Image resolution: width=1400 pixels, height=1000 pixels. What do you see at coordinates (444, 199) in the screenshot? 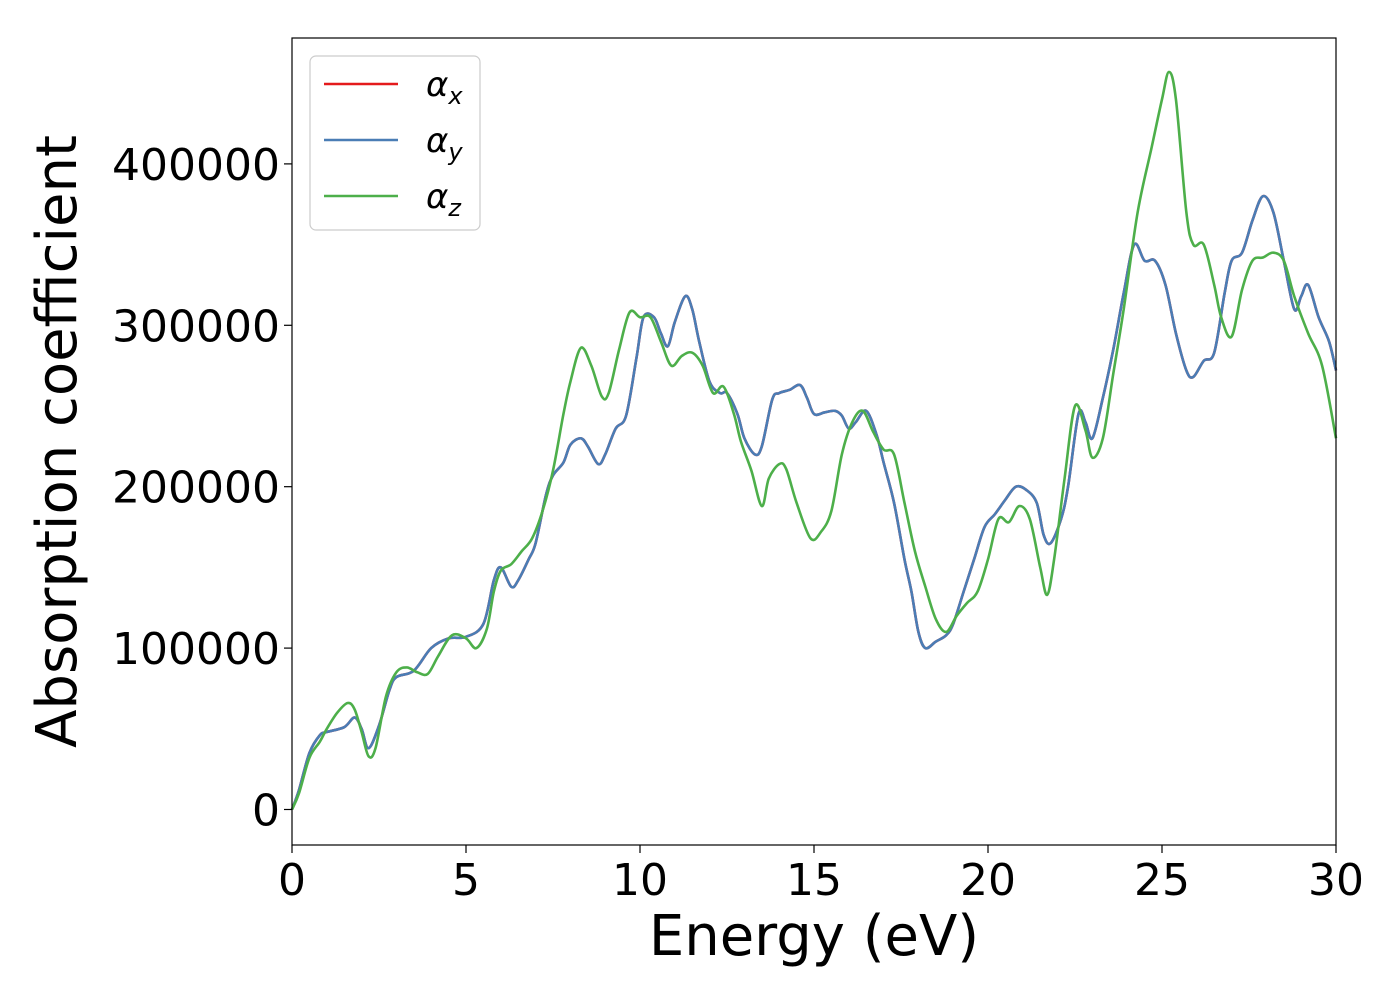
I see `legend-label-alpha-z: αz` at bounding box center [444, 199].